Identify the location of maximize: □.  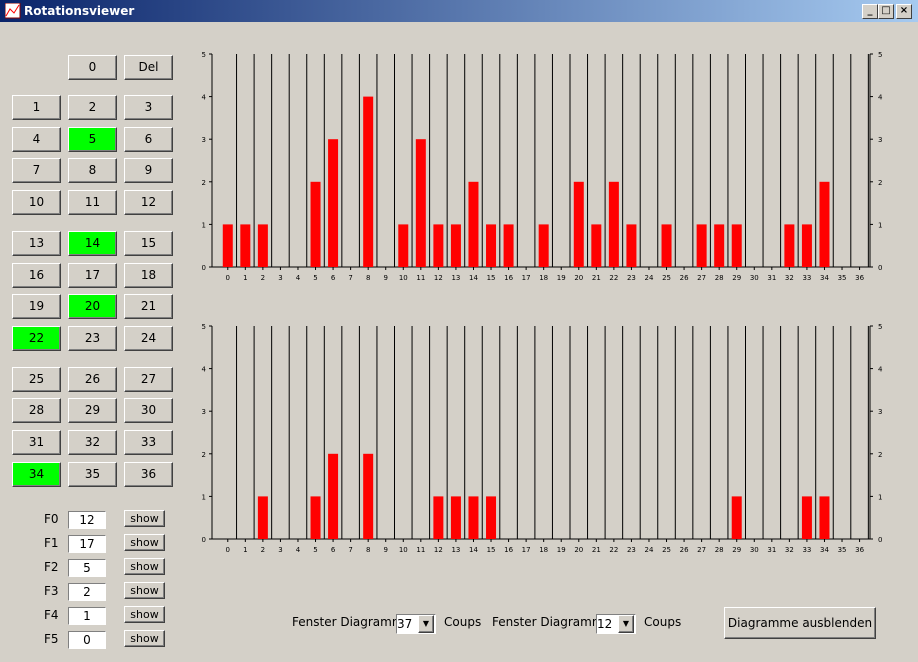
(886, 11).